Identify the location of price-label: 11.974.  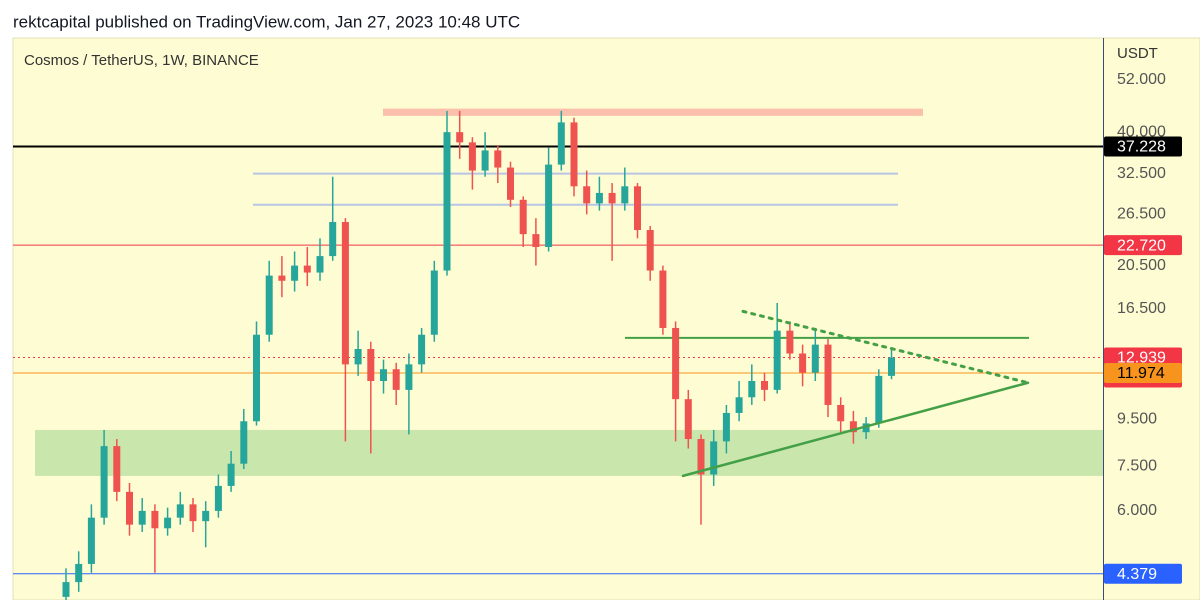
(1141, 373).